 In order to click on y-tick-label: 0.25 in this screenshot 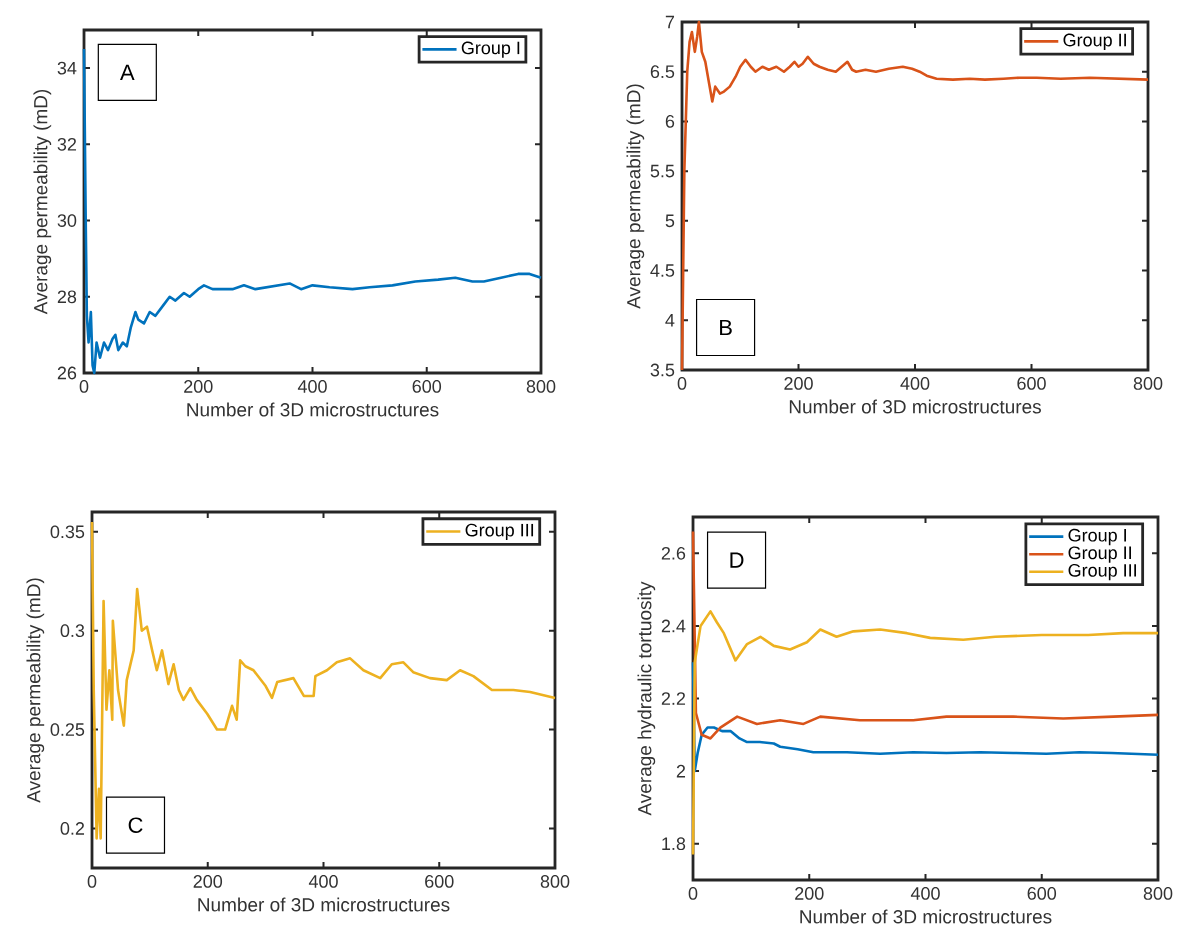, I will do `click(67, 729)`.